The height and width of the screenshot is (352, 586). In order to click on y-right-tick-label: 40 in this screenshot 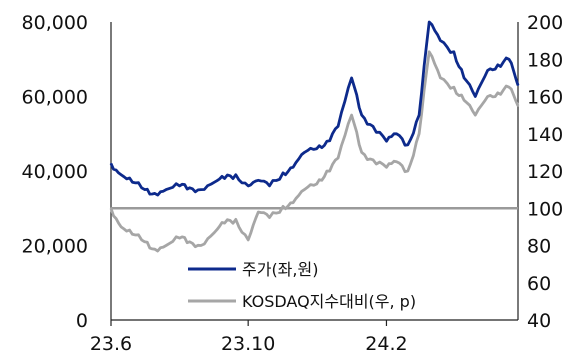, I will do `click(539, 321)`.